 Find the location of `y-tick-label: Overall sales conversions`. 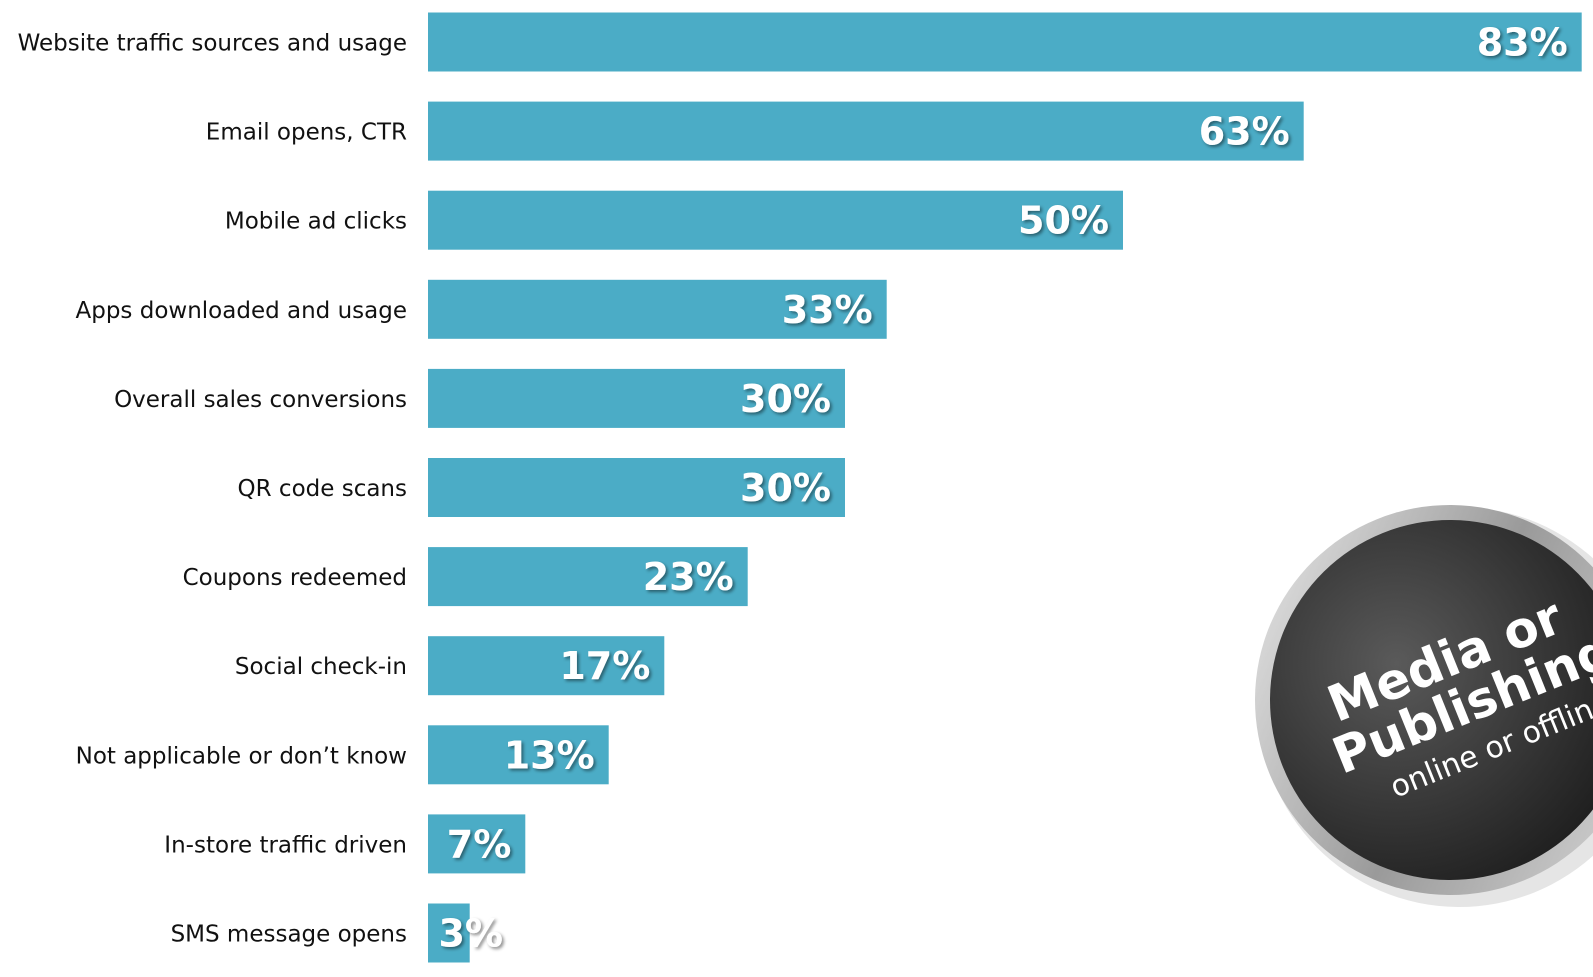

y-tick-label: Overall sales conversions is located at coordinates (260, 400).